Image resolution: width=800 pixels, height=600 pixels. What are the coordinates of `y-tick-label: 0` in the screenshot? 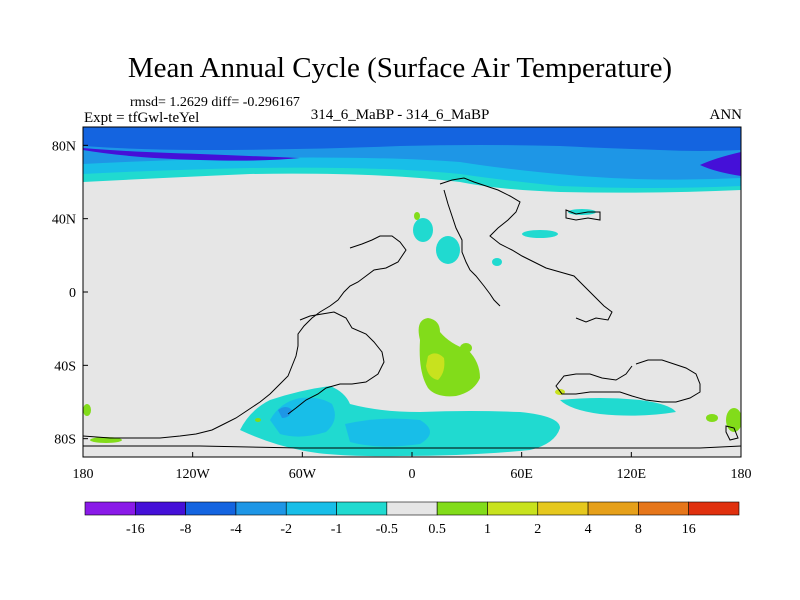 It's located at (72, 293).